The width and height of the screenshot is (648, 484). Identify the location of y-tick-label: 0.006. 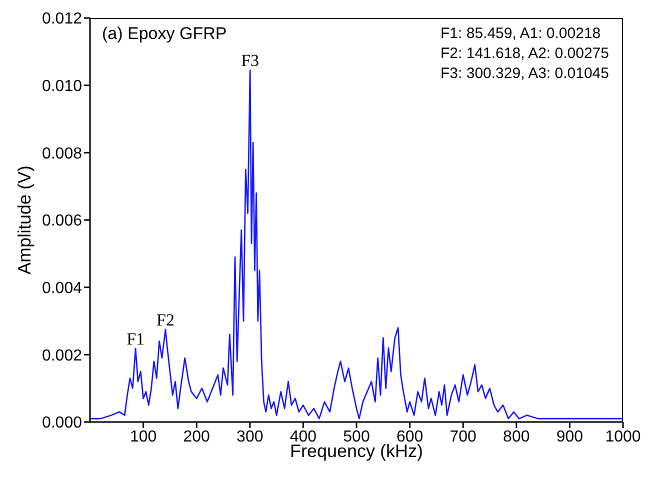
(62, 221).